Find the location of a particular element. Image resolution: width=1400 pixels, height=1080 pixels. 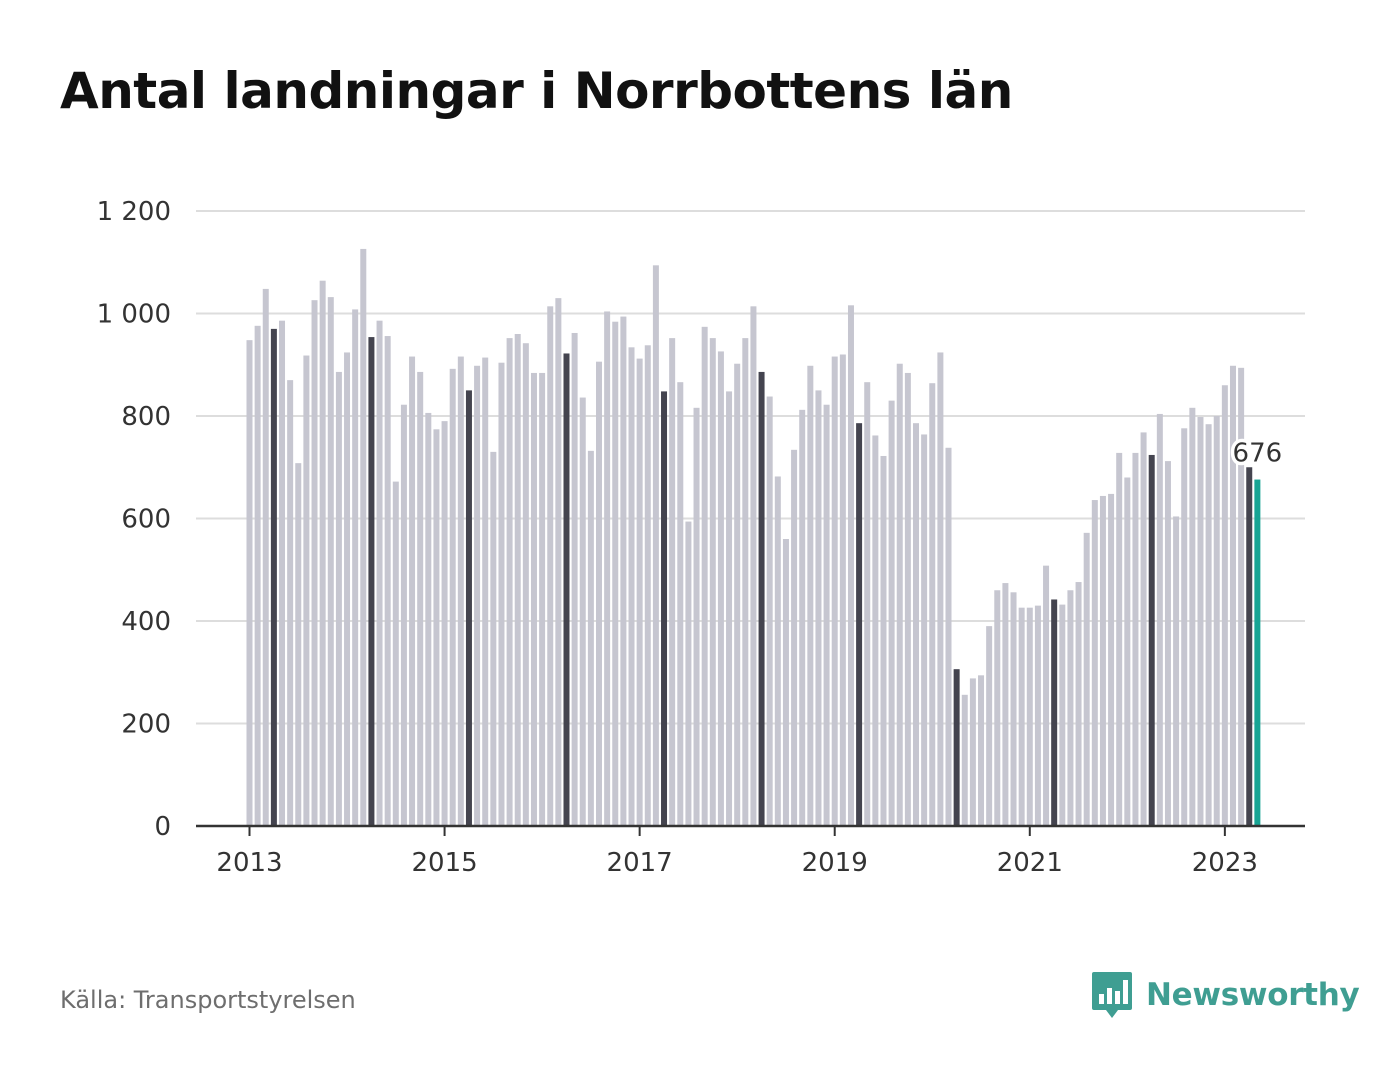

y-tick-label: 400 is located at coordinates (146, 622).